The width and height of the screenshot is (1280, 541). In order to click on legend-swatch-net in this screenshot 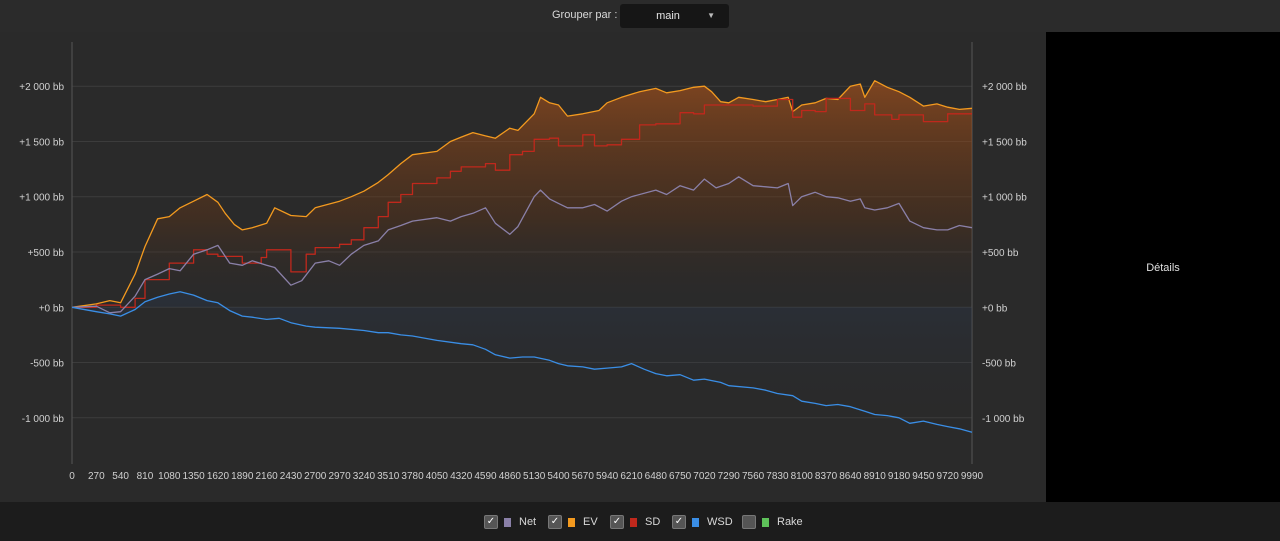, I will do `click(507, 522)`.